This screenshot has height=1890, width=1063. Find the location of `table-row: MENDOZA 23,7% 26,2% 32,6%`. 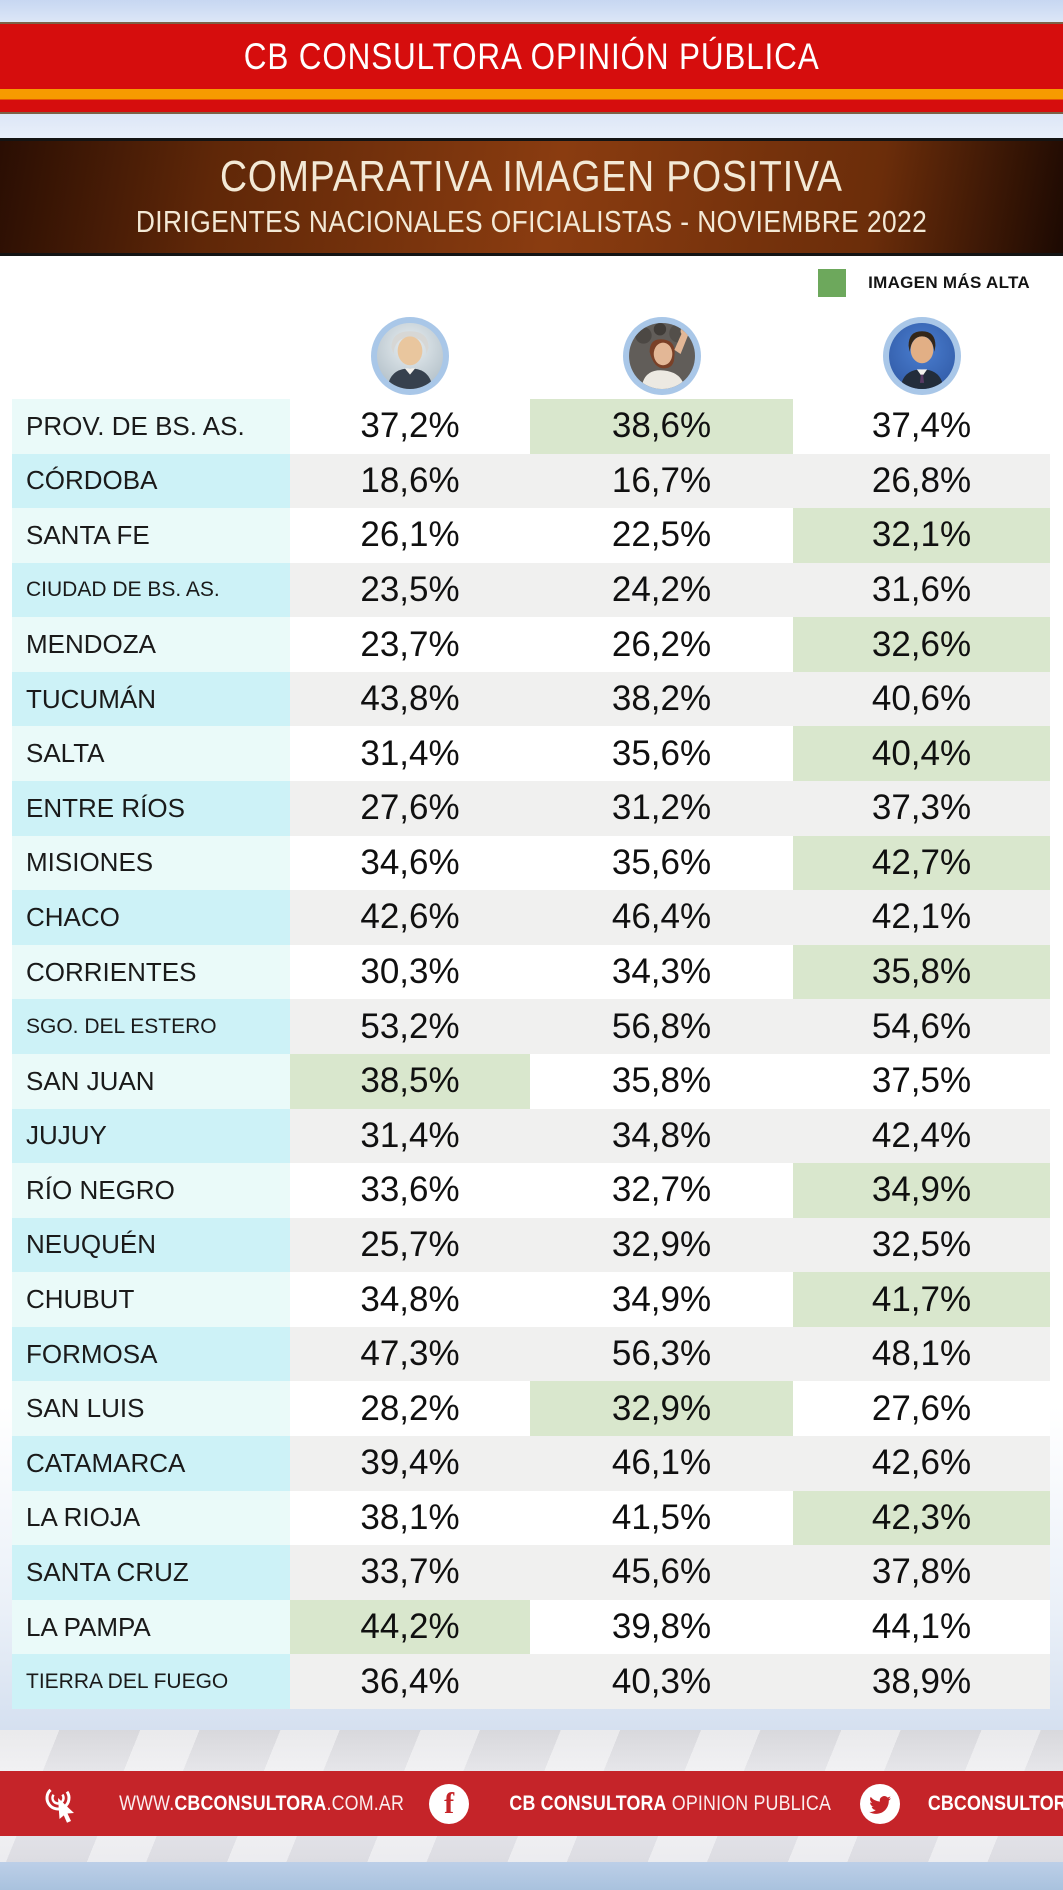

table-row: MENDOZA 23,7% 26,2% 32,6% is located at coordinates (531, 644).